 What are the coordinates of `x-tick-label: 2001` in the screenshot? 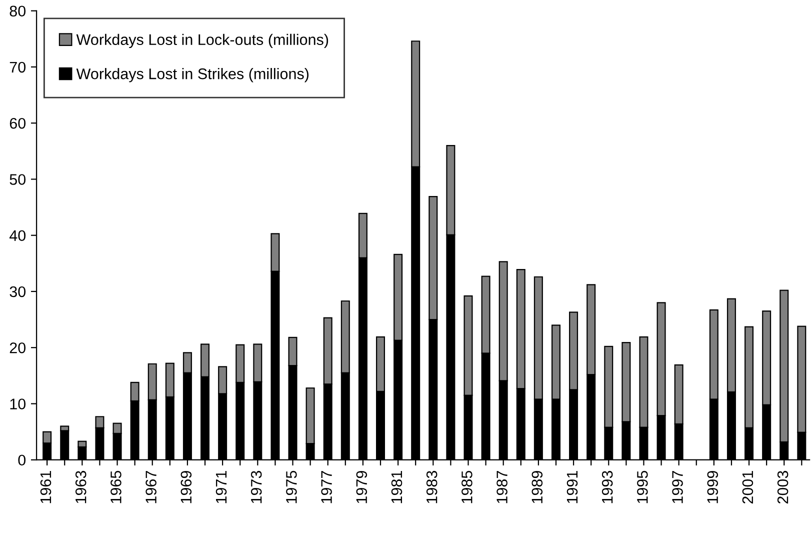 It's located at (748, 487).